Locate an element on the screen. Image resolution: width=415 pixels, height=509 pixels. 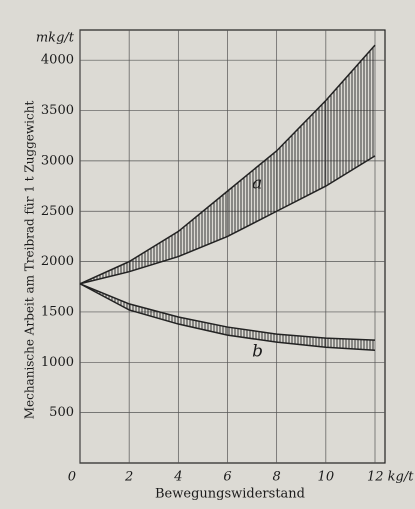
series-label: a is located at coordinates (257, 183).